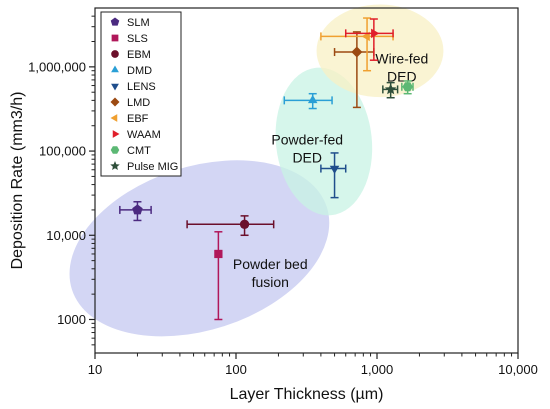  I want to click on y-tick-label: 1000, so click(71, 319).